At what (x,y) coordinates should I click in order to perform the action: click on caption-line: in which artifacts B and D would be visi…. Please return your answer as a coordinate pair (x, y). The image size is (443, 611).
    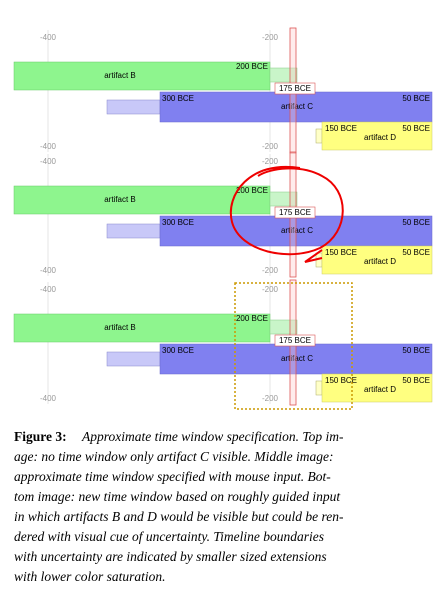
    Looking at the image, I should click on (179, 516).